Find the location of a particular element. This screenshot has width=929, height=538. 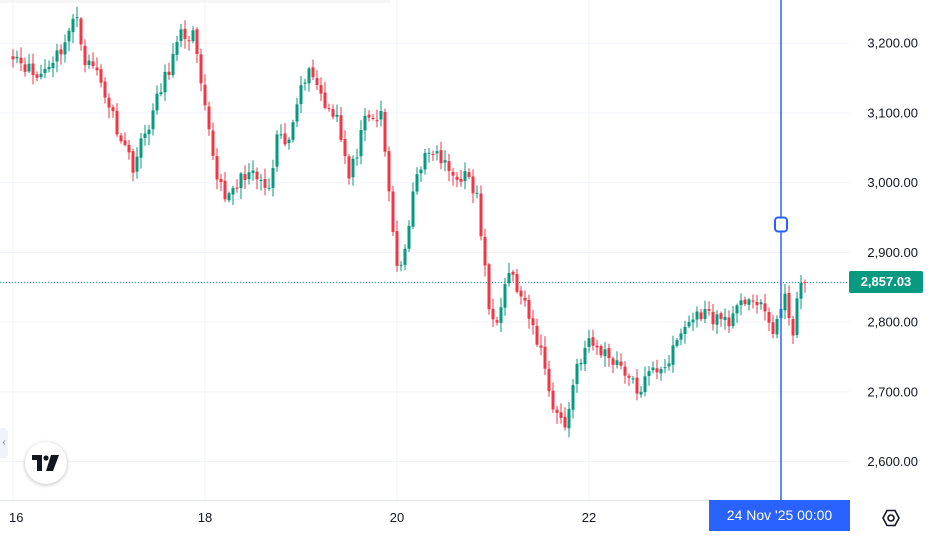

tradingview-logo is located at coordinates (46, 463).